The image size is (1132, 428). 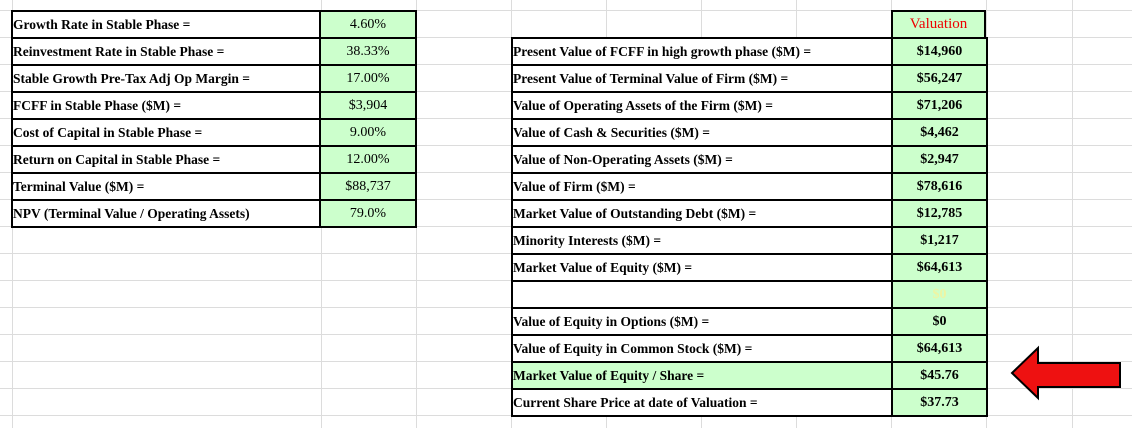 I want to click on table-row: $0, so click(x=749, y=294).